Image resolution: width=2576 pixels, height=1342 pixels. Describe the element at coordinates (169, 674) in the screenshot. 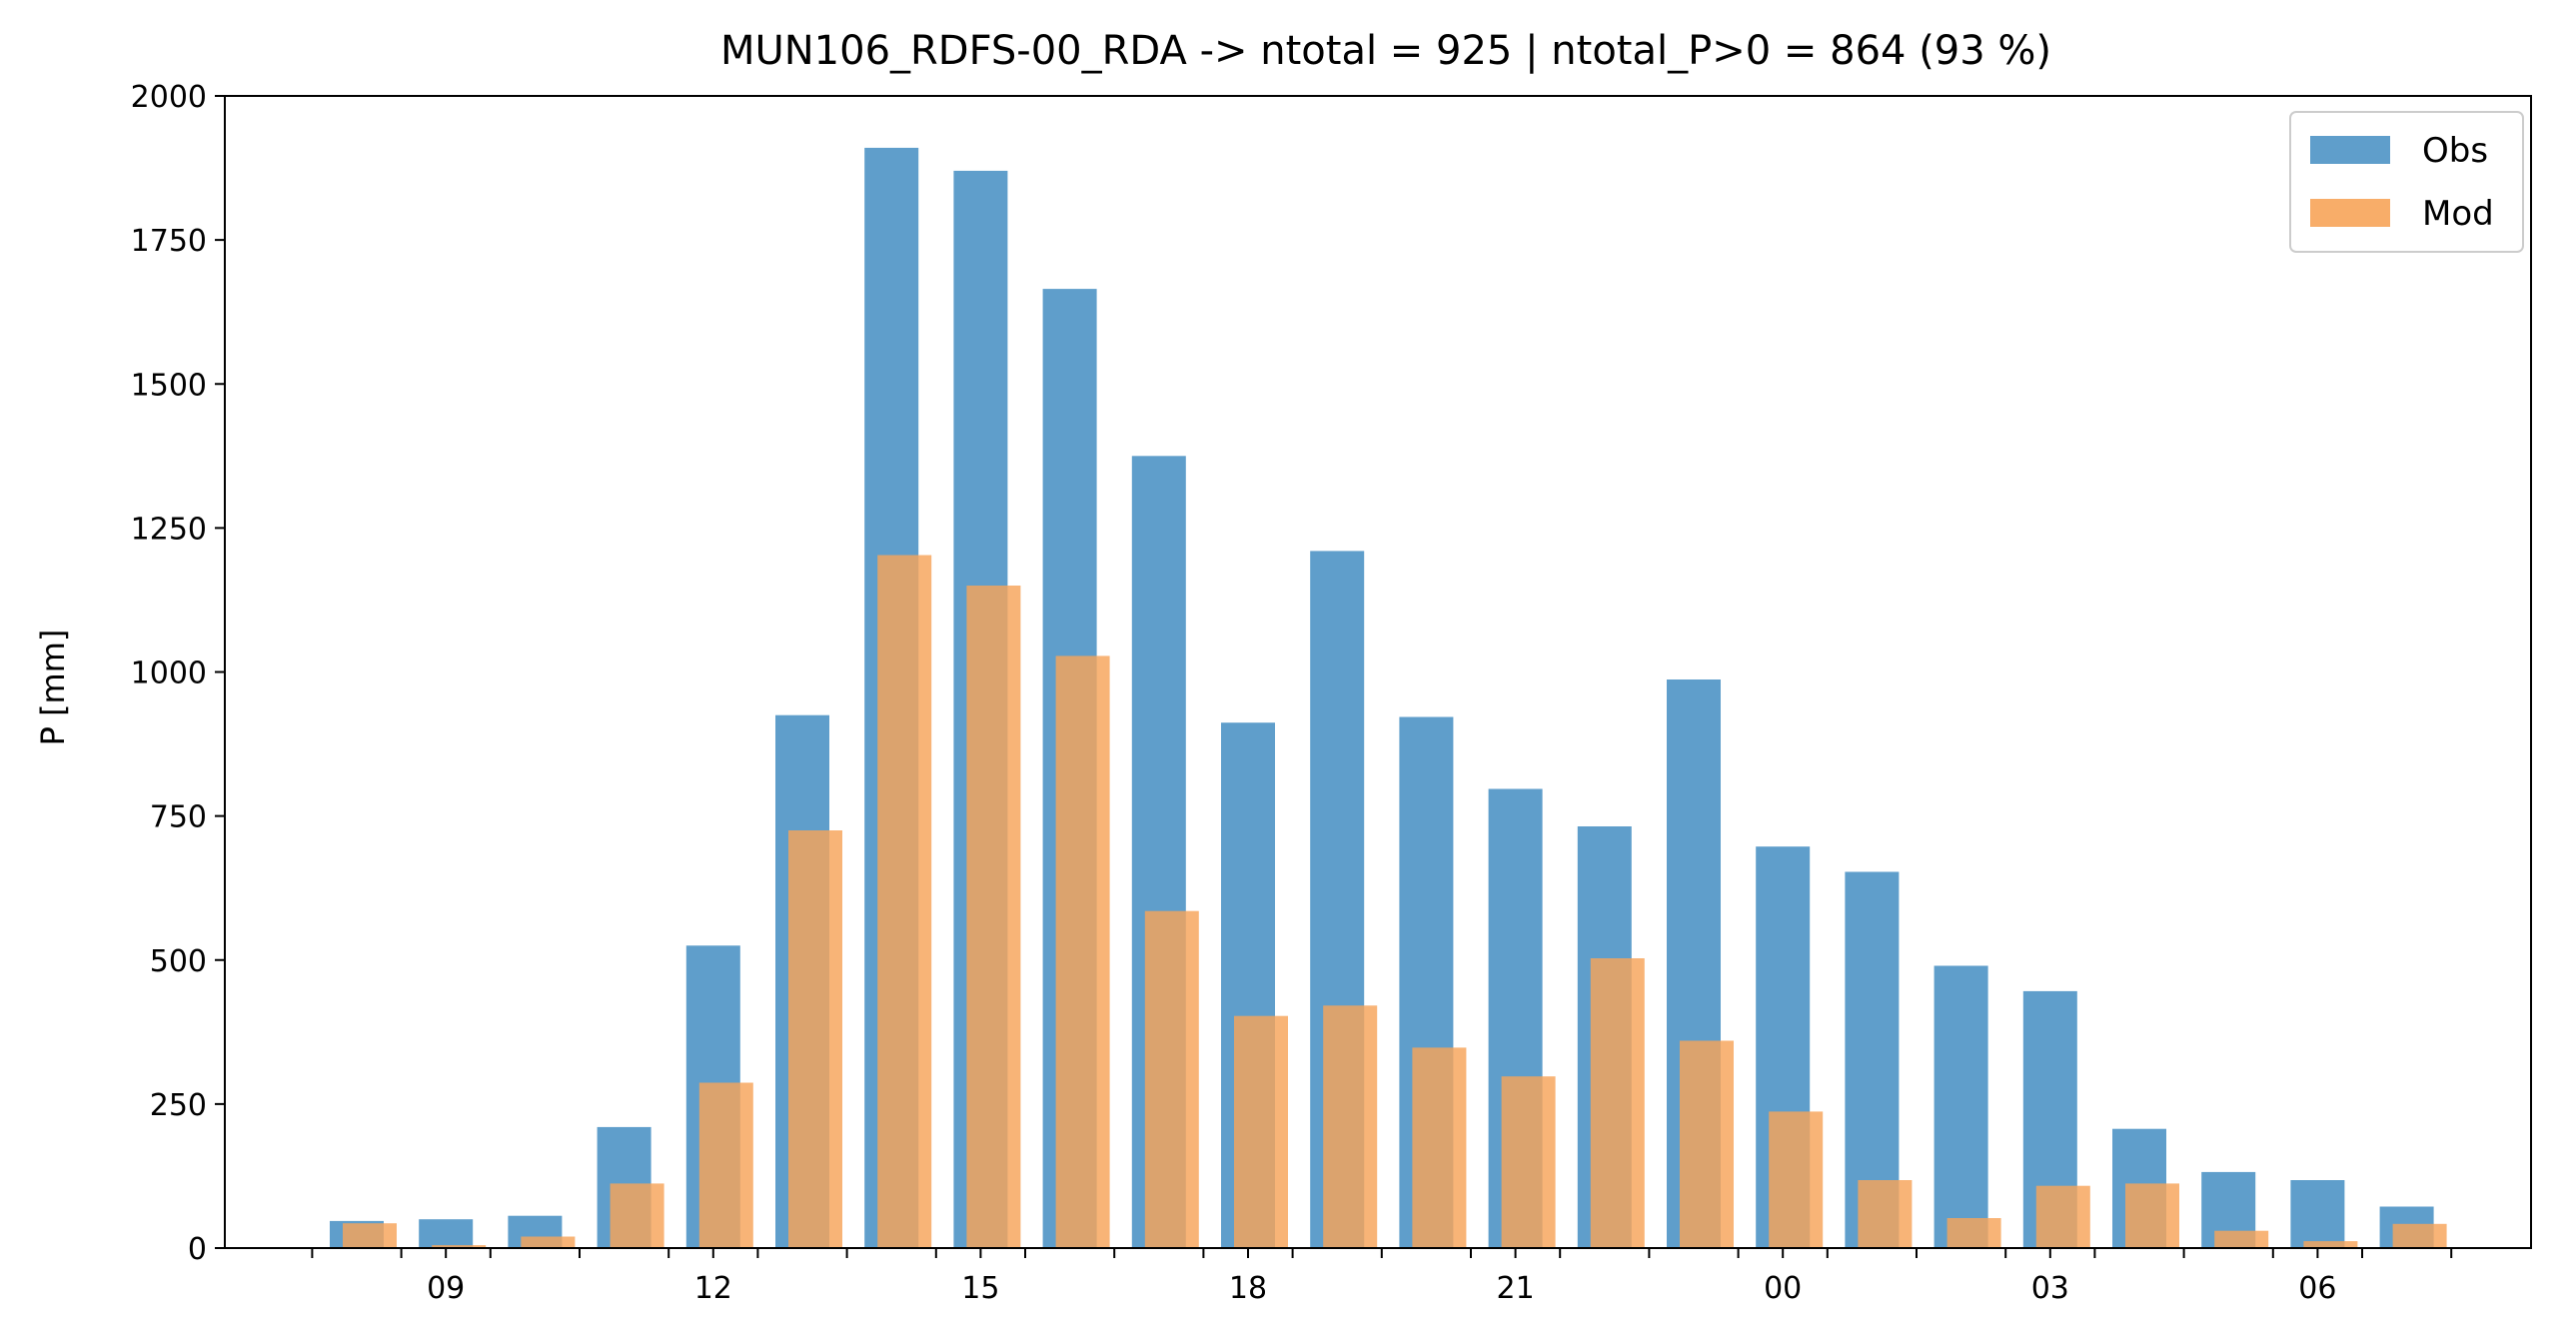

I see `y-tick-label: 1000` at that location.